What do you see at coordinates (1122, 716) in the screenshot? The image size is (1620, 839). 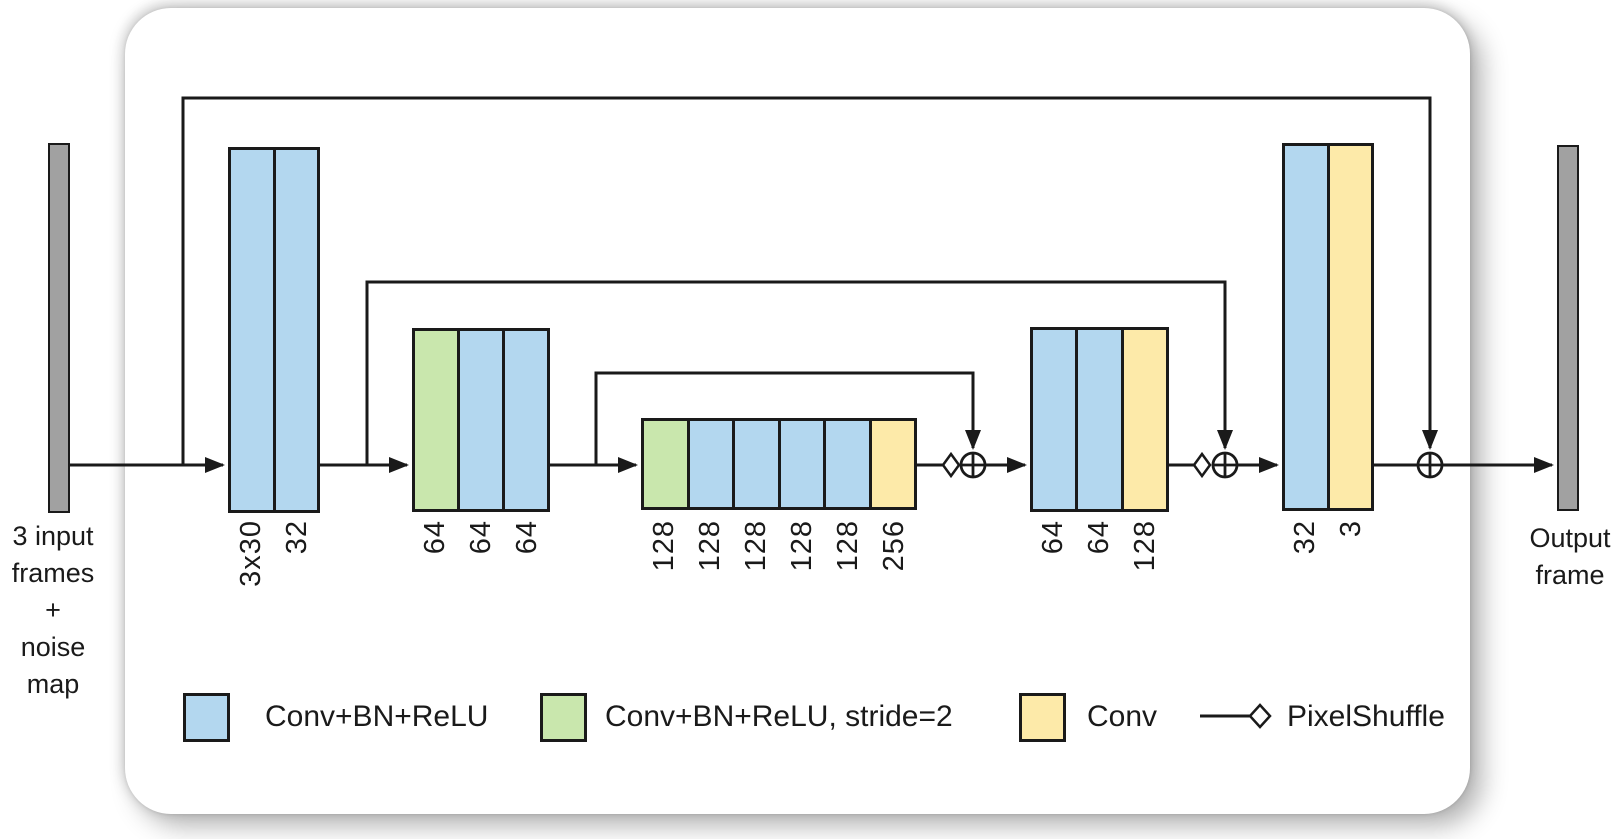 I see `legend-label-conv: Conv` at bounding box center [1122, 716].